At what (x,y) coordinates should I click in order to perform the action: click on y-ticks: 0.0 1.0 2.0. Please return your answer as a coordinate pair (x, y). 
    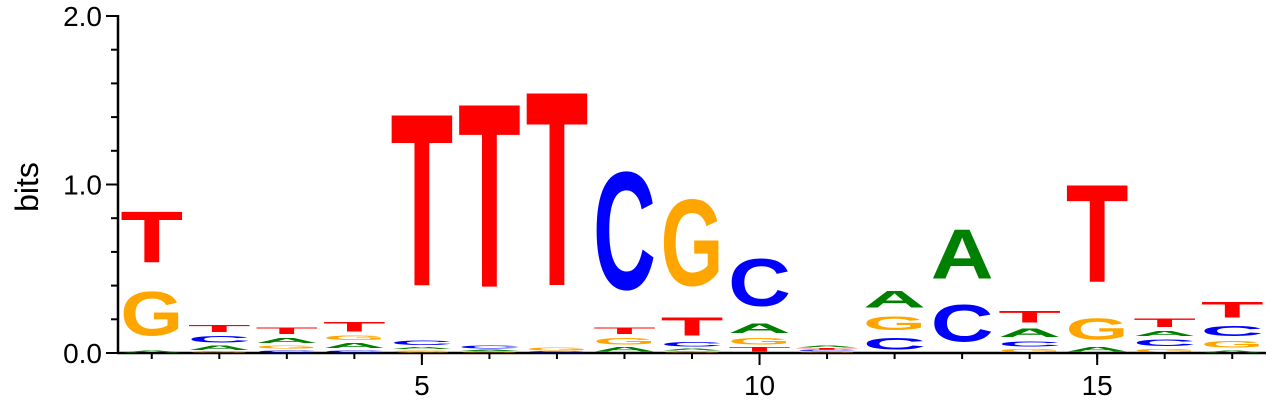
    Looking at the image, I should click on (90, 185).